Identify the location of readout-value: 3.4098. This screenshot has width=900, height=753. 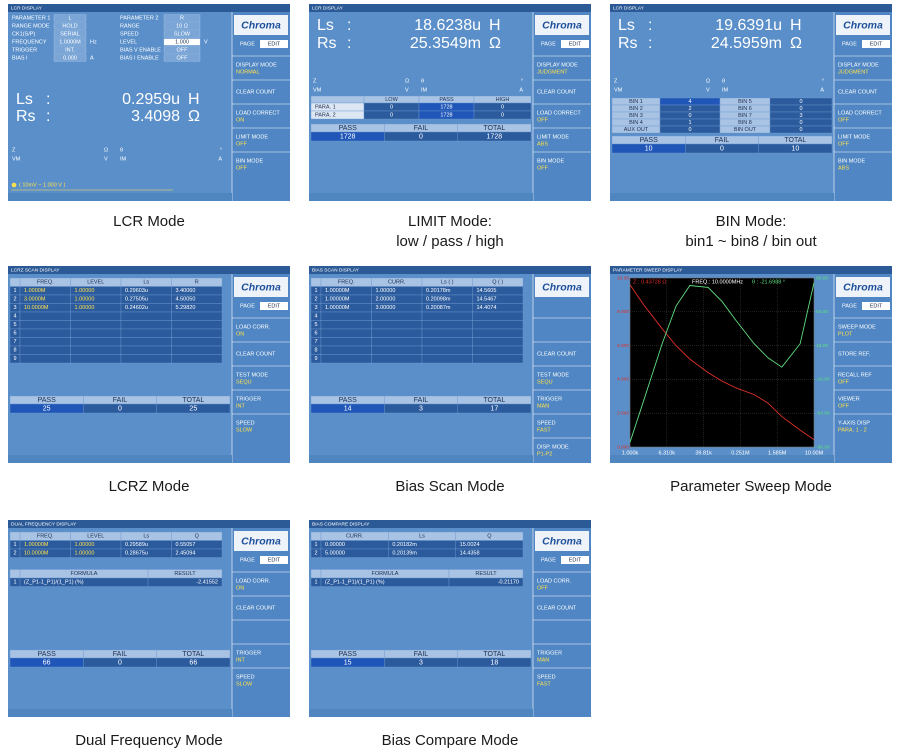
(155, 116).